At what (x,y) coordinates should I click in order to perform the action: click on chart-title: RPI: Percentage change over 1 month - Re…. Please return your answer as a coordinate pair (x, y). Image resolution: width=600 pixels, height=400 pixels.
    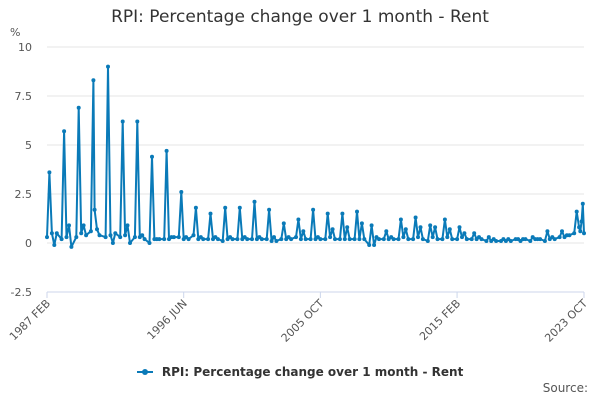
    Looking at the image, I should click on (300, 17).